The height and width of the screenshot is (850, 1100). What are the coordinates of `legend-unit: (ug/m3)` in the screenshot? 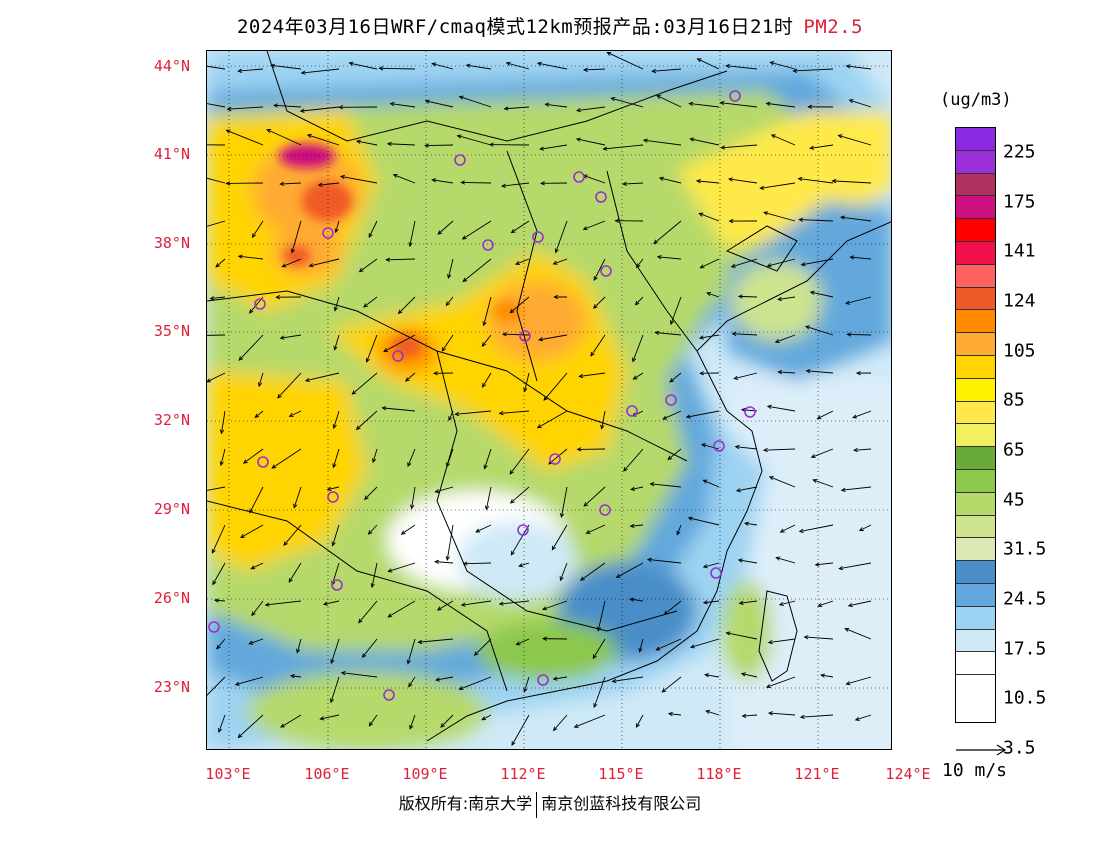 It's located at (976, 100).